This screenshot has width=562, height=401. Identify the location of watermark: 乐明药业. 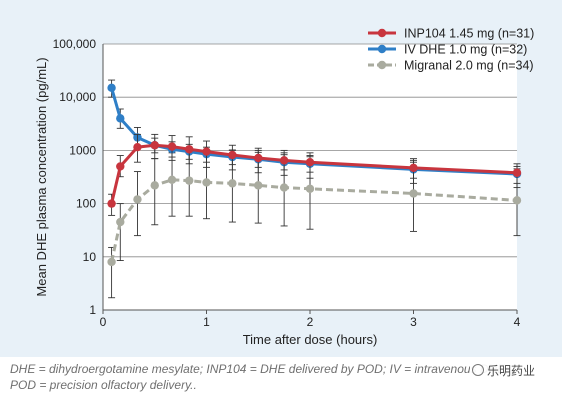
(513, 370).